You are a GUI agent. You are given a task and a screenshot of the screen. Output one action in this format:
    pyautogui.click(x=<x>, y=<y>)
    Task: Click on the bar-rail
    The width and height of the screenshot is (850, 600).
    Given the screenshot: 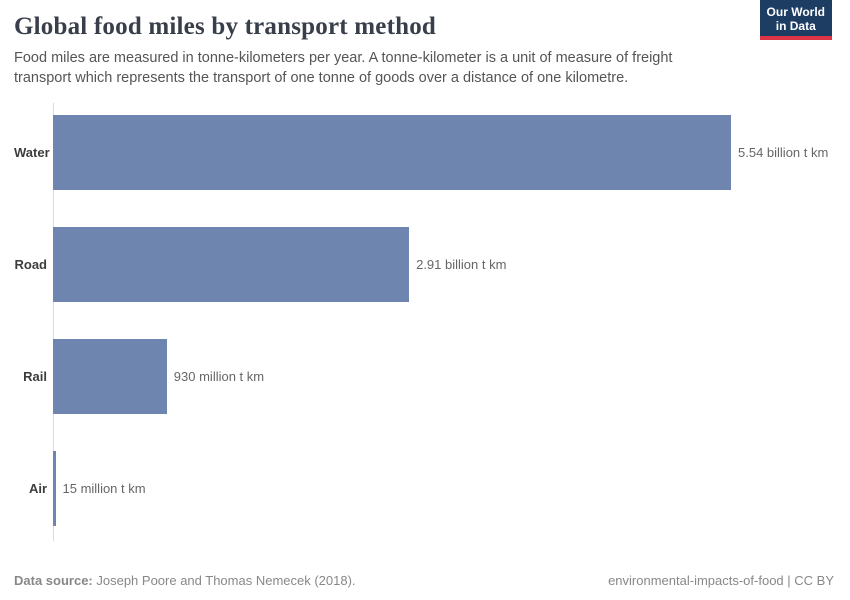 What is the action you would take?
    pyautogui.click(x=110, y=376)
    